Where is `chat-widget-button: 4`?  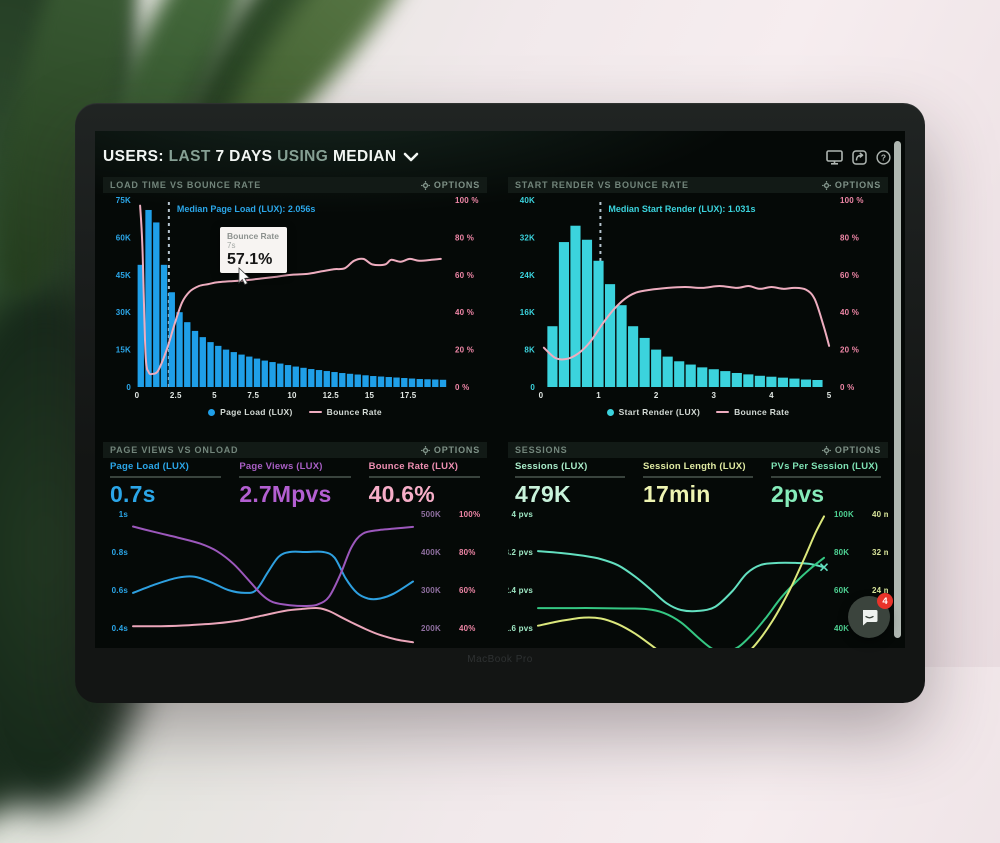 chat-widget-button: 4 is located at coordinates (870, 615).